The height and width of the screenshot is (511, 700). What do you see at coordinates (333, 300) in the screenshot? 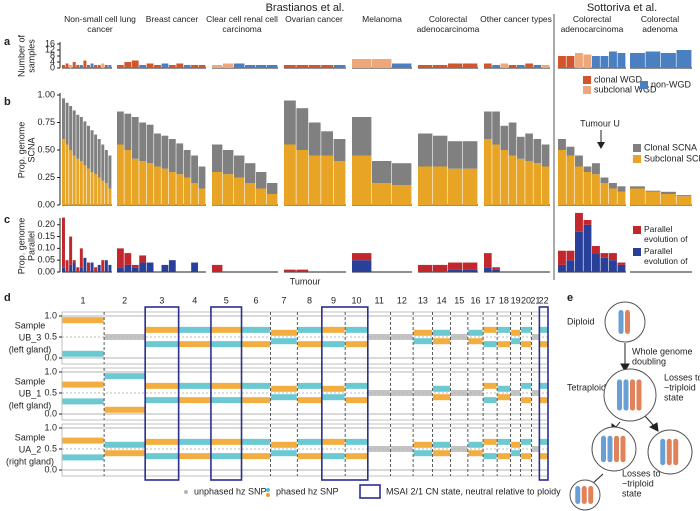
I see `chromosome-label: 9` at bounding box center [333, 300].